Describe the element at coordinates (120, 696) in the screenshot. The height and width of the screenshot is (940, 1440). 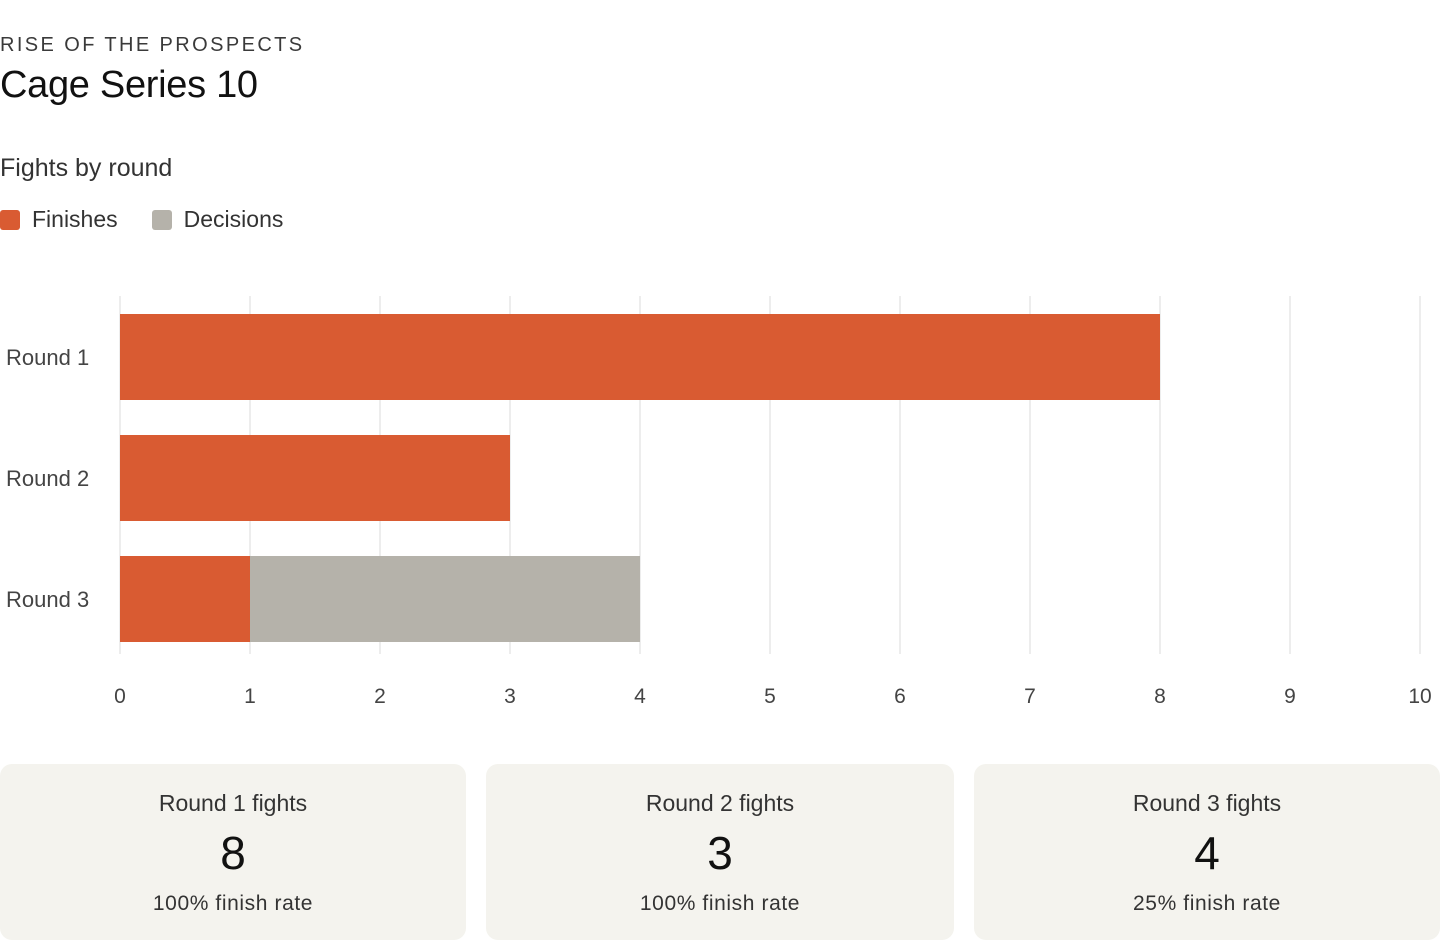
I see `x-tick-label: 0` at that location.